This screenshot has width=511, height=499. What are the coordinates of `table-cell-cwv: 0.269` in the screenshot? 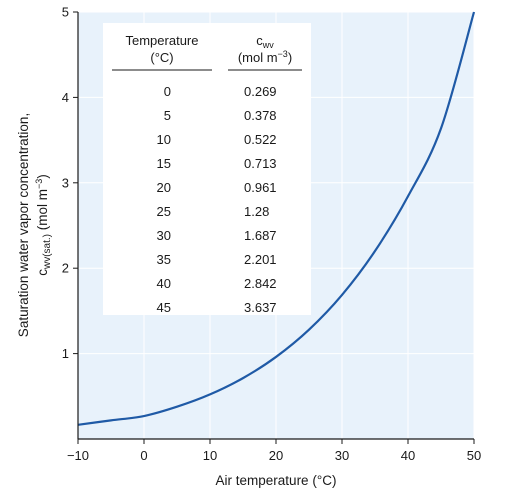 It's located at (260, 91).